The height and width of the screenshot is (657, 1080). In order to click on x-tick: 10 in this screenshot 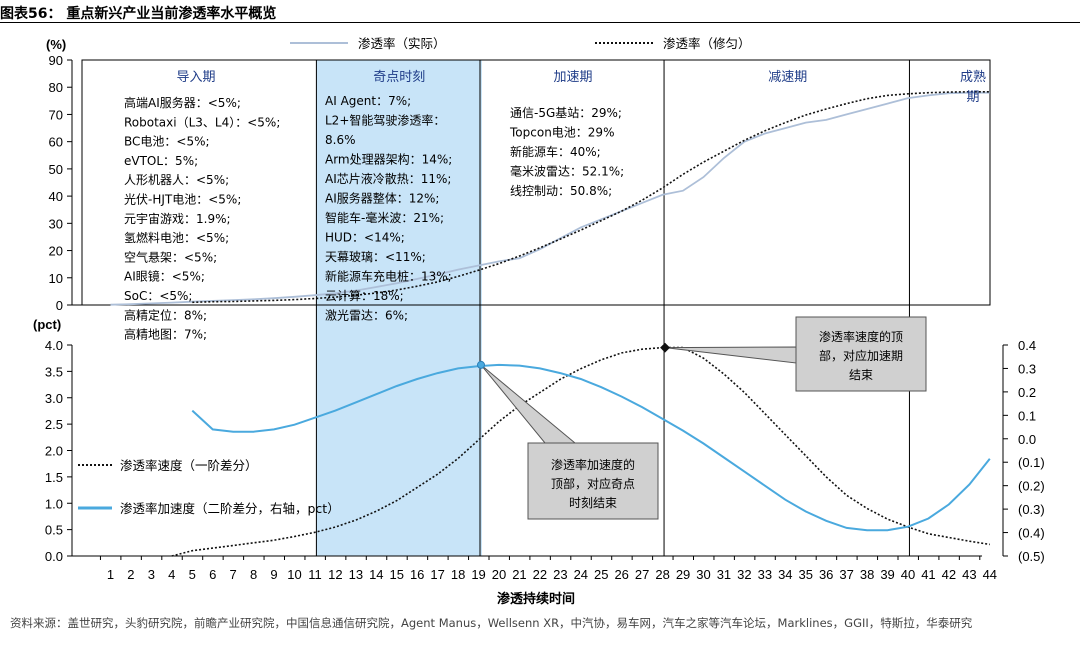, I will do `click(294, 574)`.